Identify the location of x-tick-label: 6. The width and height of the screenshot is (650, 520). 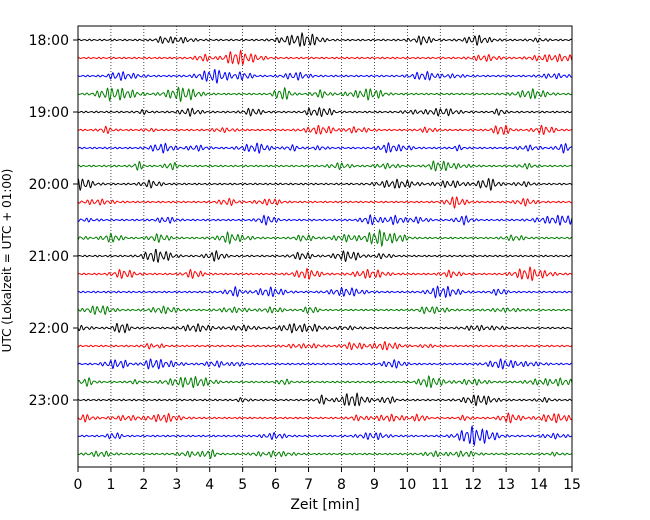
(275, 485).